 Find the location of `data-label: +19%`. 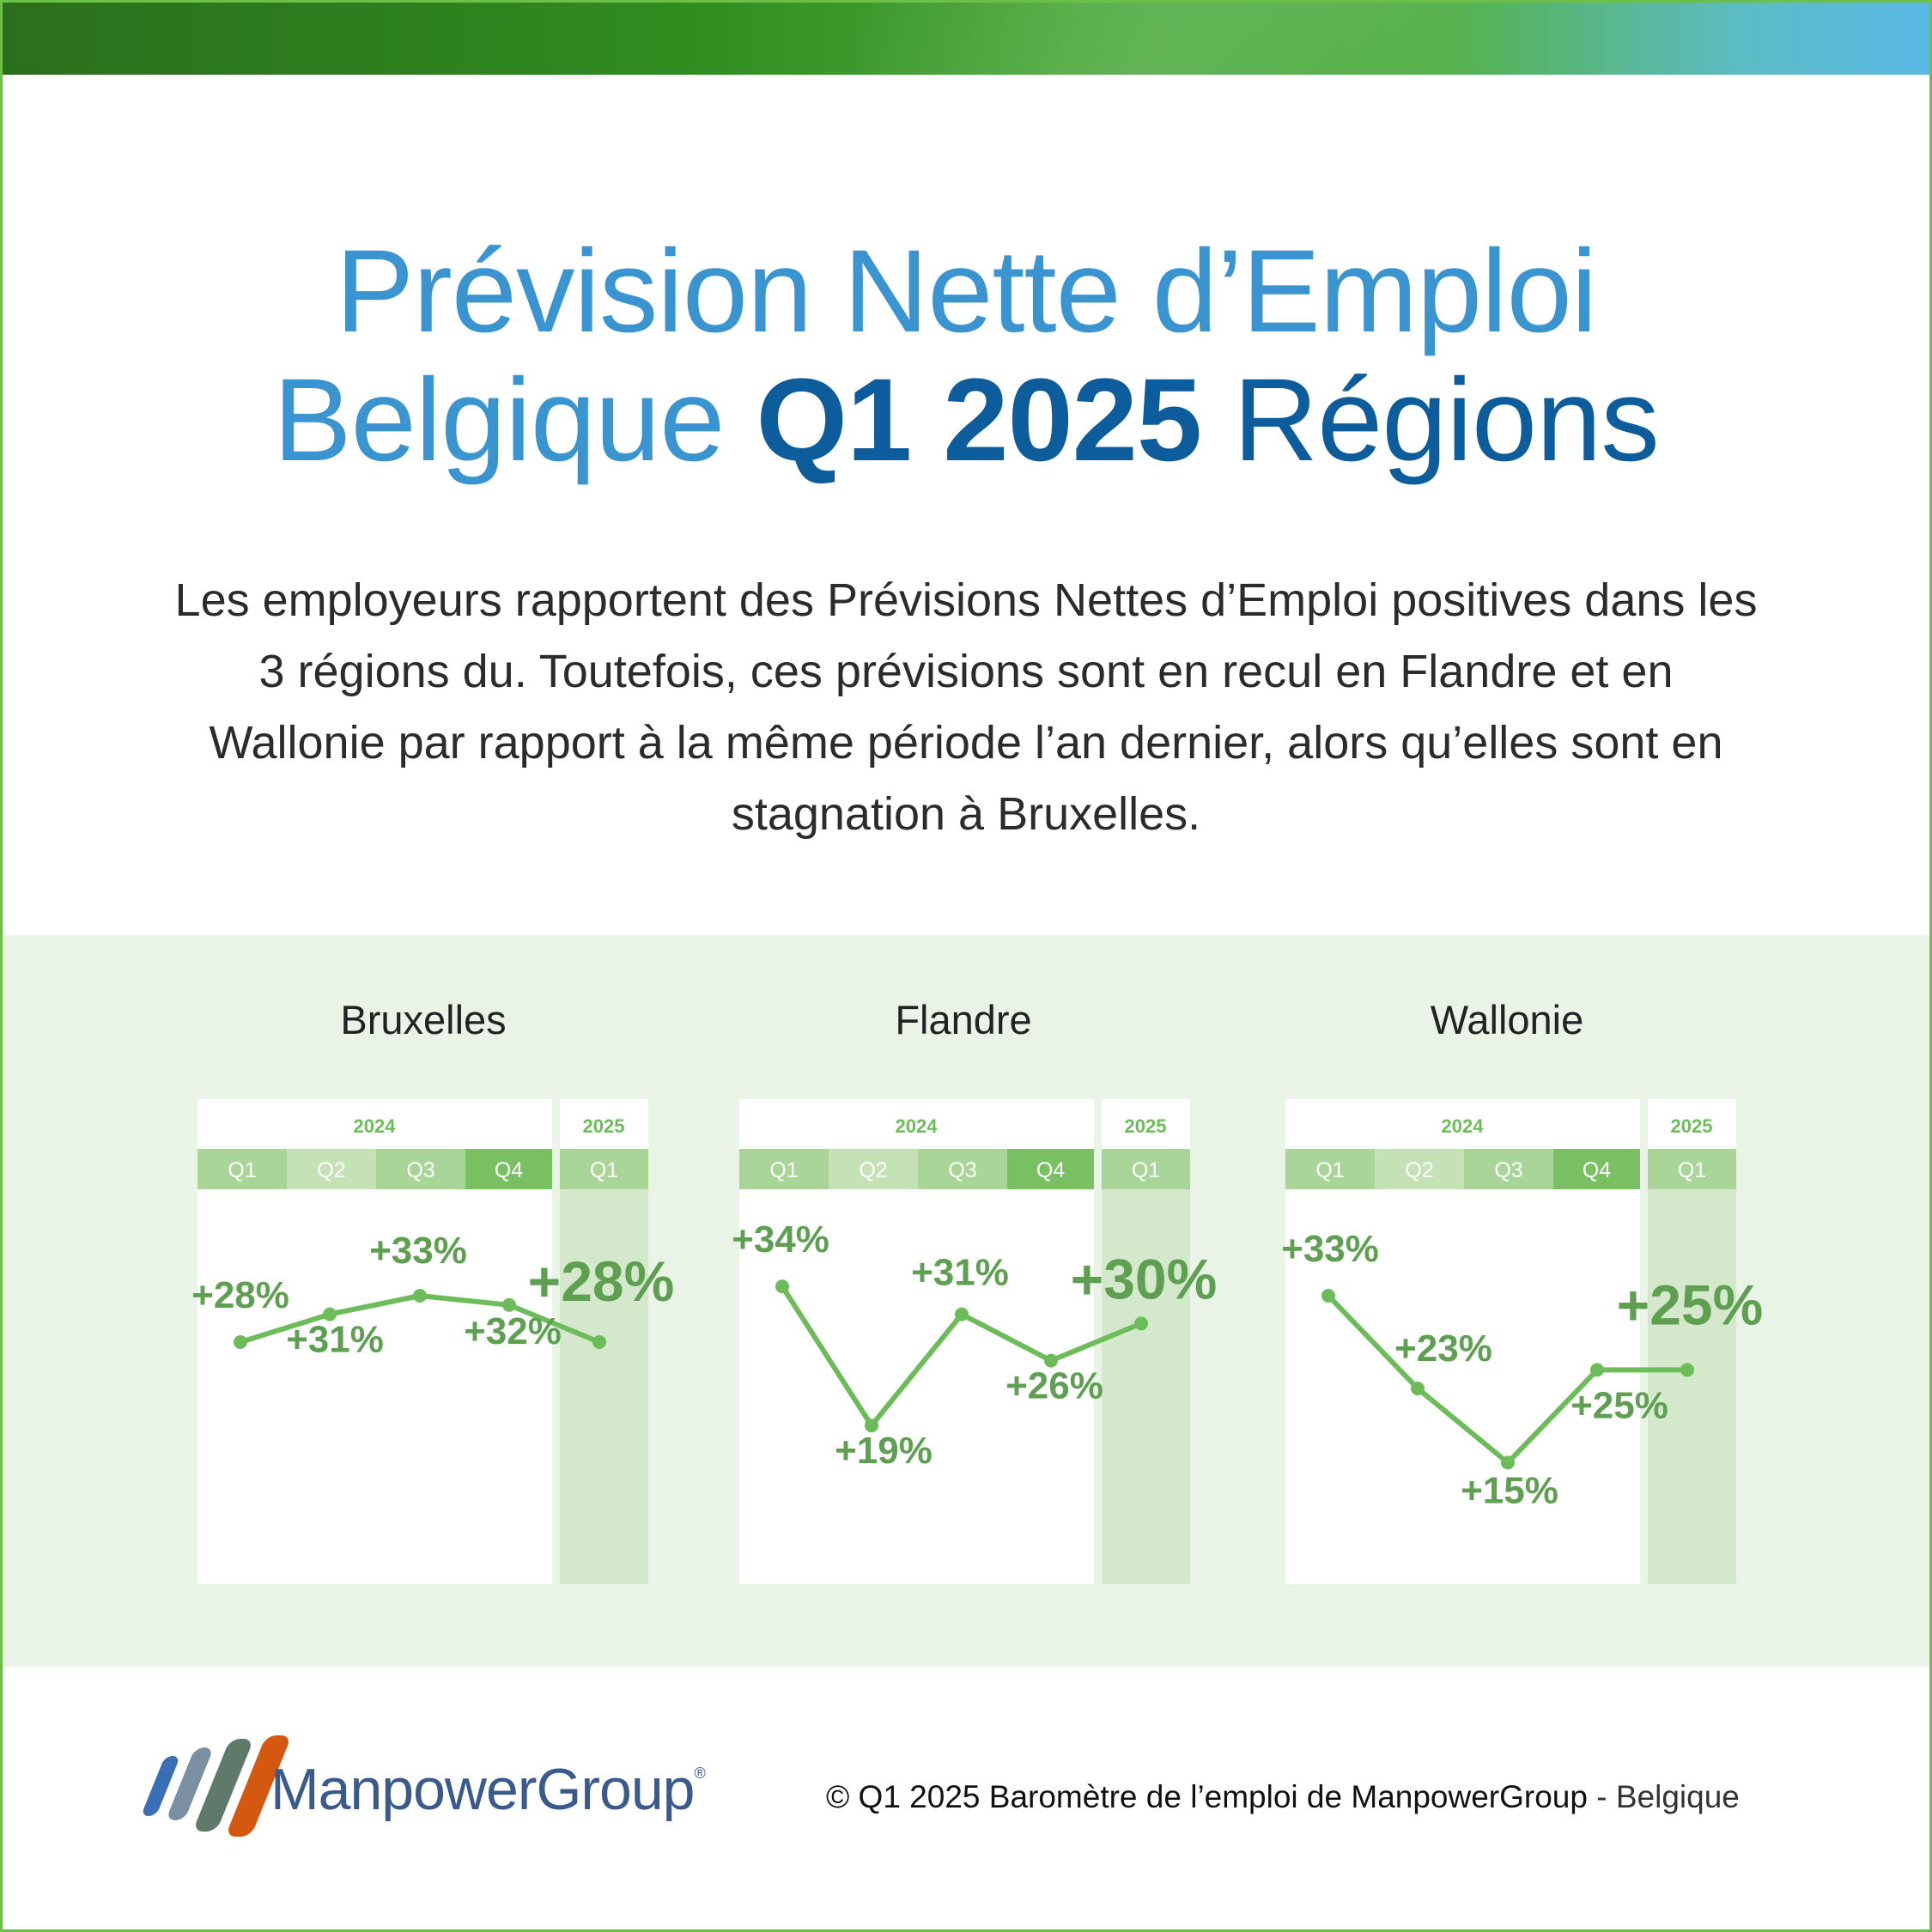

data-label: +19% is located at coordinates (884, 1451).